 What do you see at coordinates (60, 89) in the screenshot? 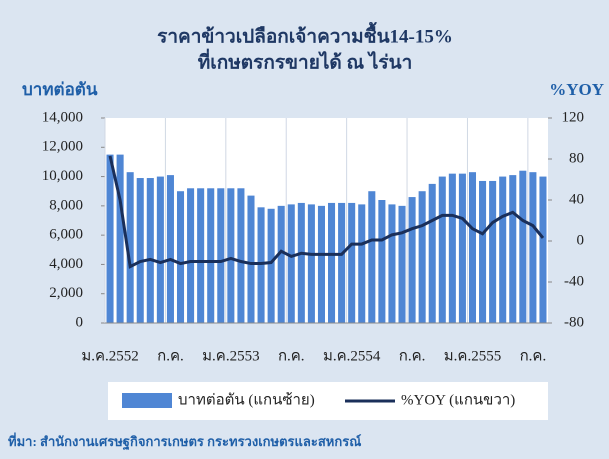
I see `y-axis-label: บาทต่อตัน` at bounding box center [60, 89].